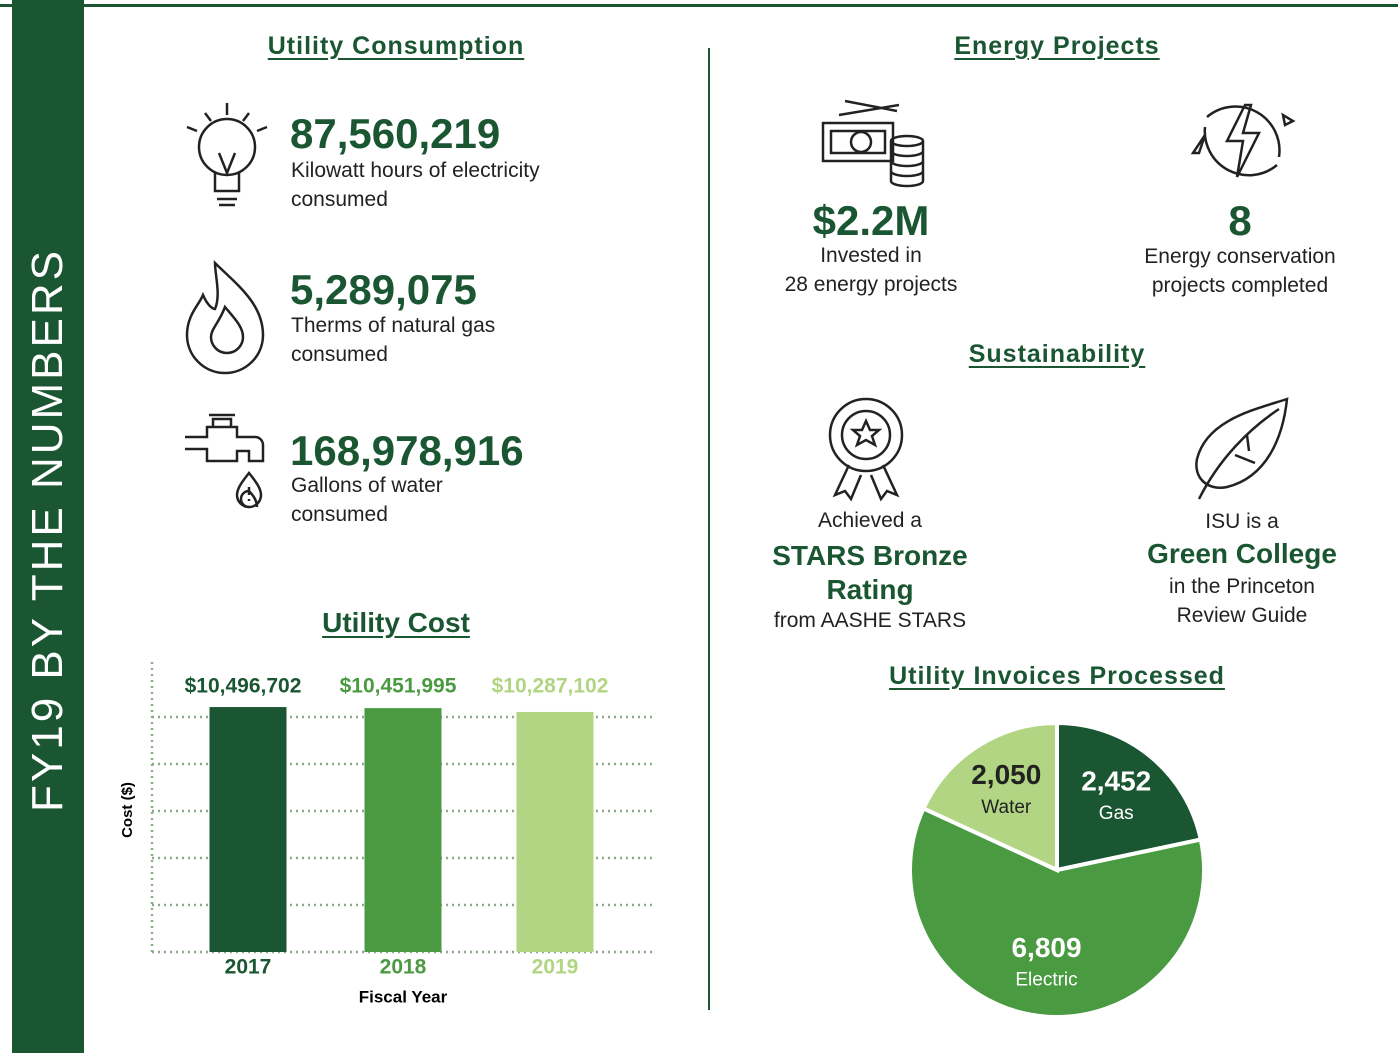  I want to click on stat-value: $2.2M, so click(871, 220).